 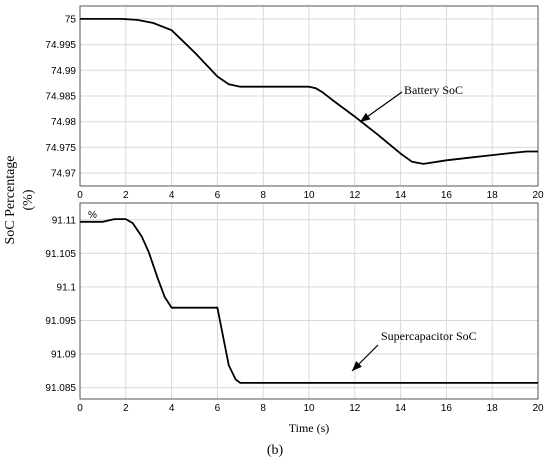 What do you see at coordinates (63, 174) in the screenshot?
I see `y-tick-label: 74.97` at bounding box center [63, 174].